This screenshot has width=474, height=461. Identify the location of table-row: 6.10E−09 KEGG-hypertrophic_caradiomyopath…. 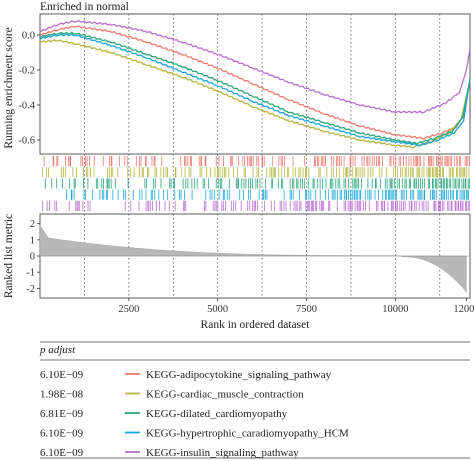
(194, 434).